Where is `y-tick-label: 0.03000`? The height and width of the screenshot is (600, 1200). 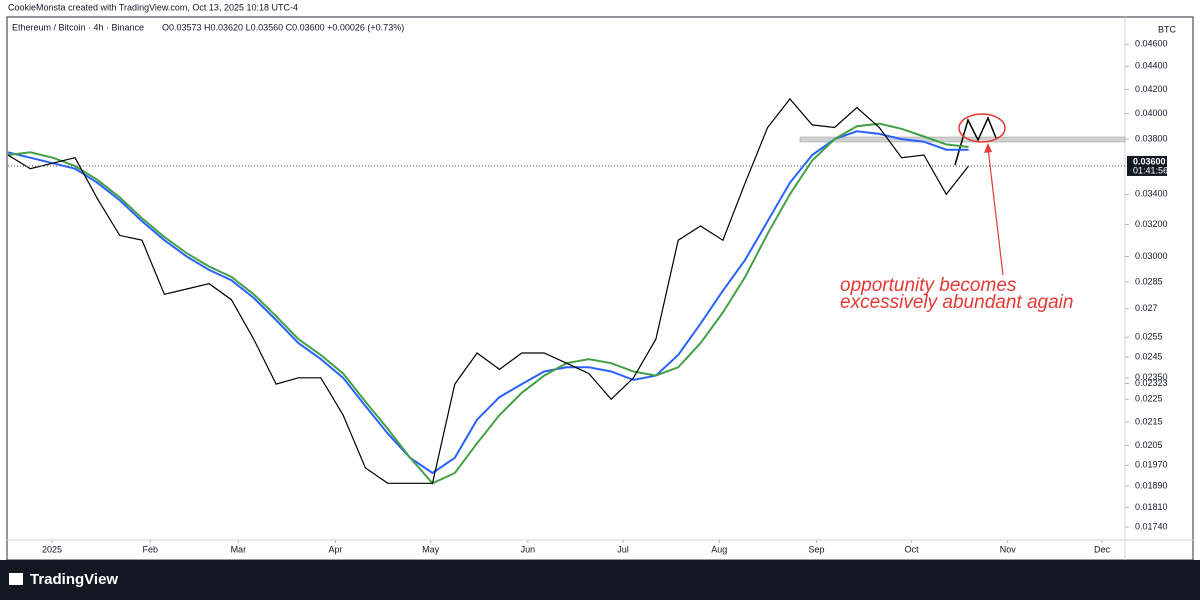 y-tick-label: 0.03000 is located at coordinates (1151, 256).